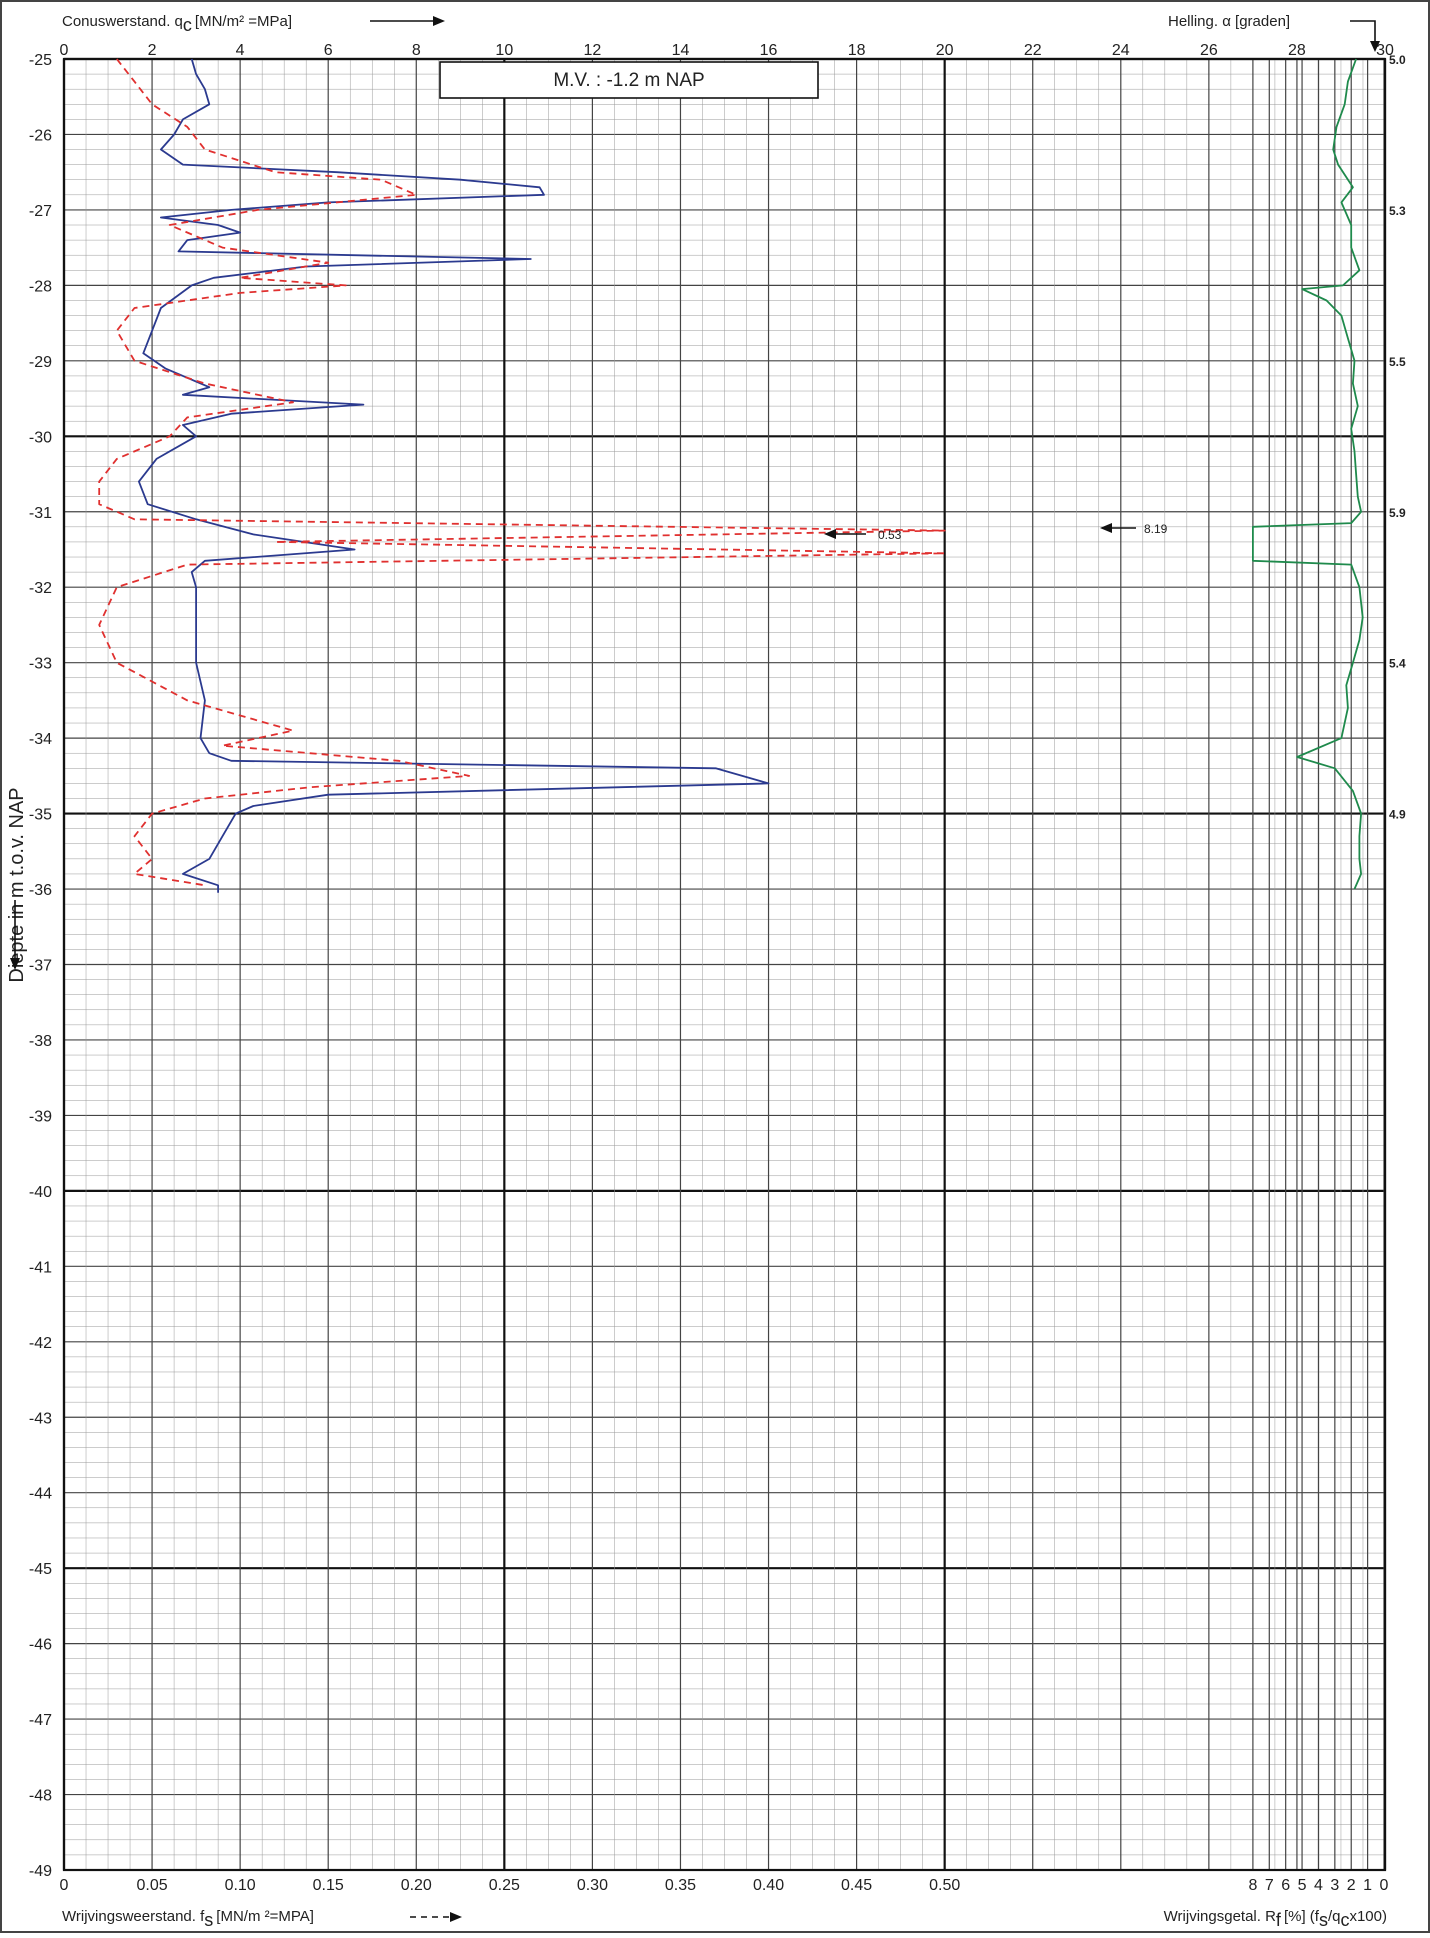 The height and width of the screenshot is (1938, 1430). I want to click on helling-value-label: 4.9, so click(1397, 815).